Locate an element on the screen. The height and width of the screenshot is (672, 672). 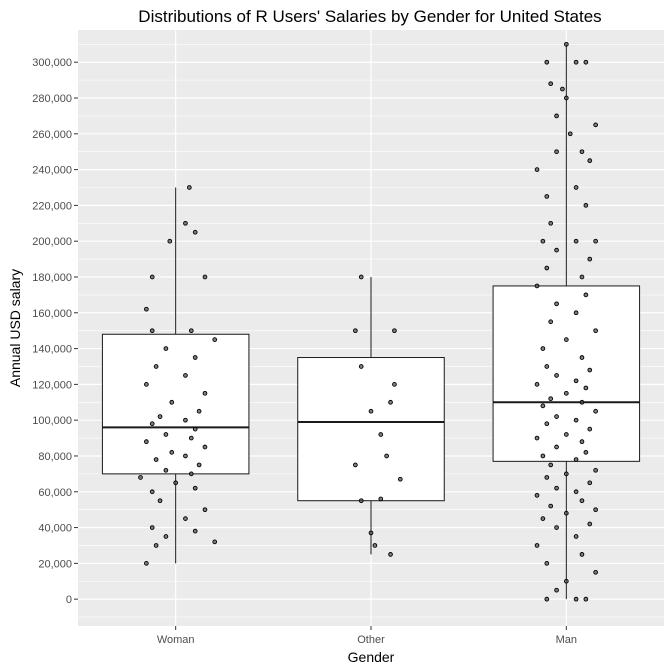
y-tick-label: 120,000 is located at coordinates (52, 385).